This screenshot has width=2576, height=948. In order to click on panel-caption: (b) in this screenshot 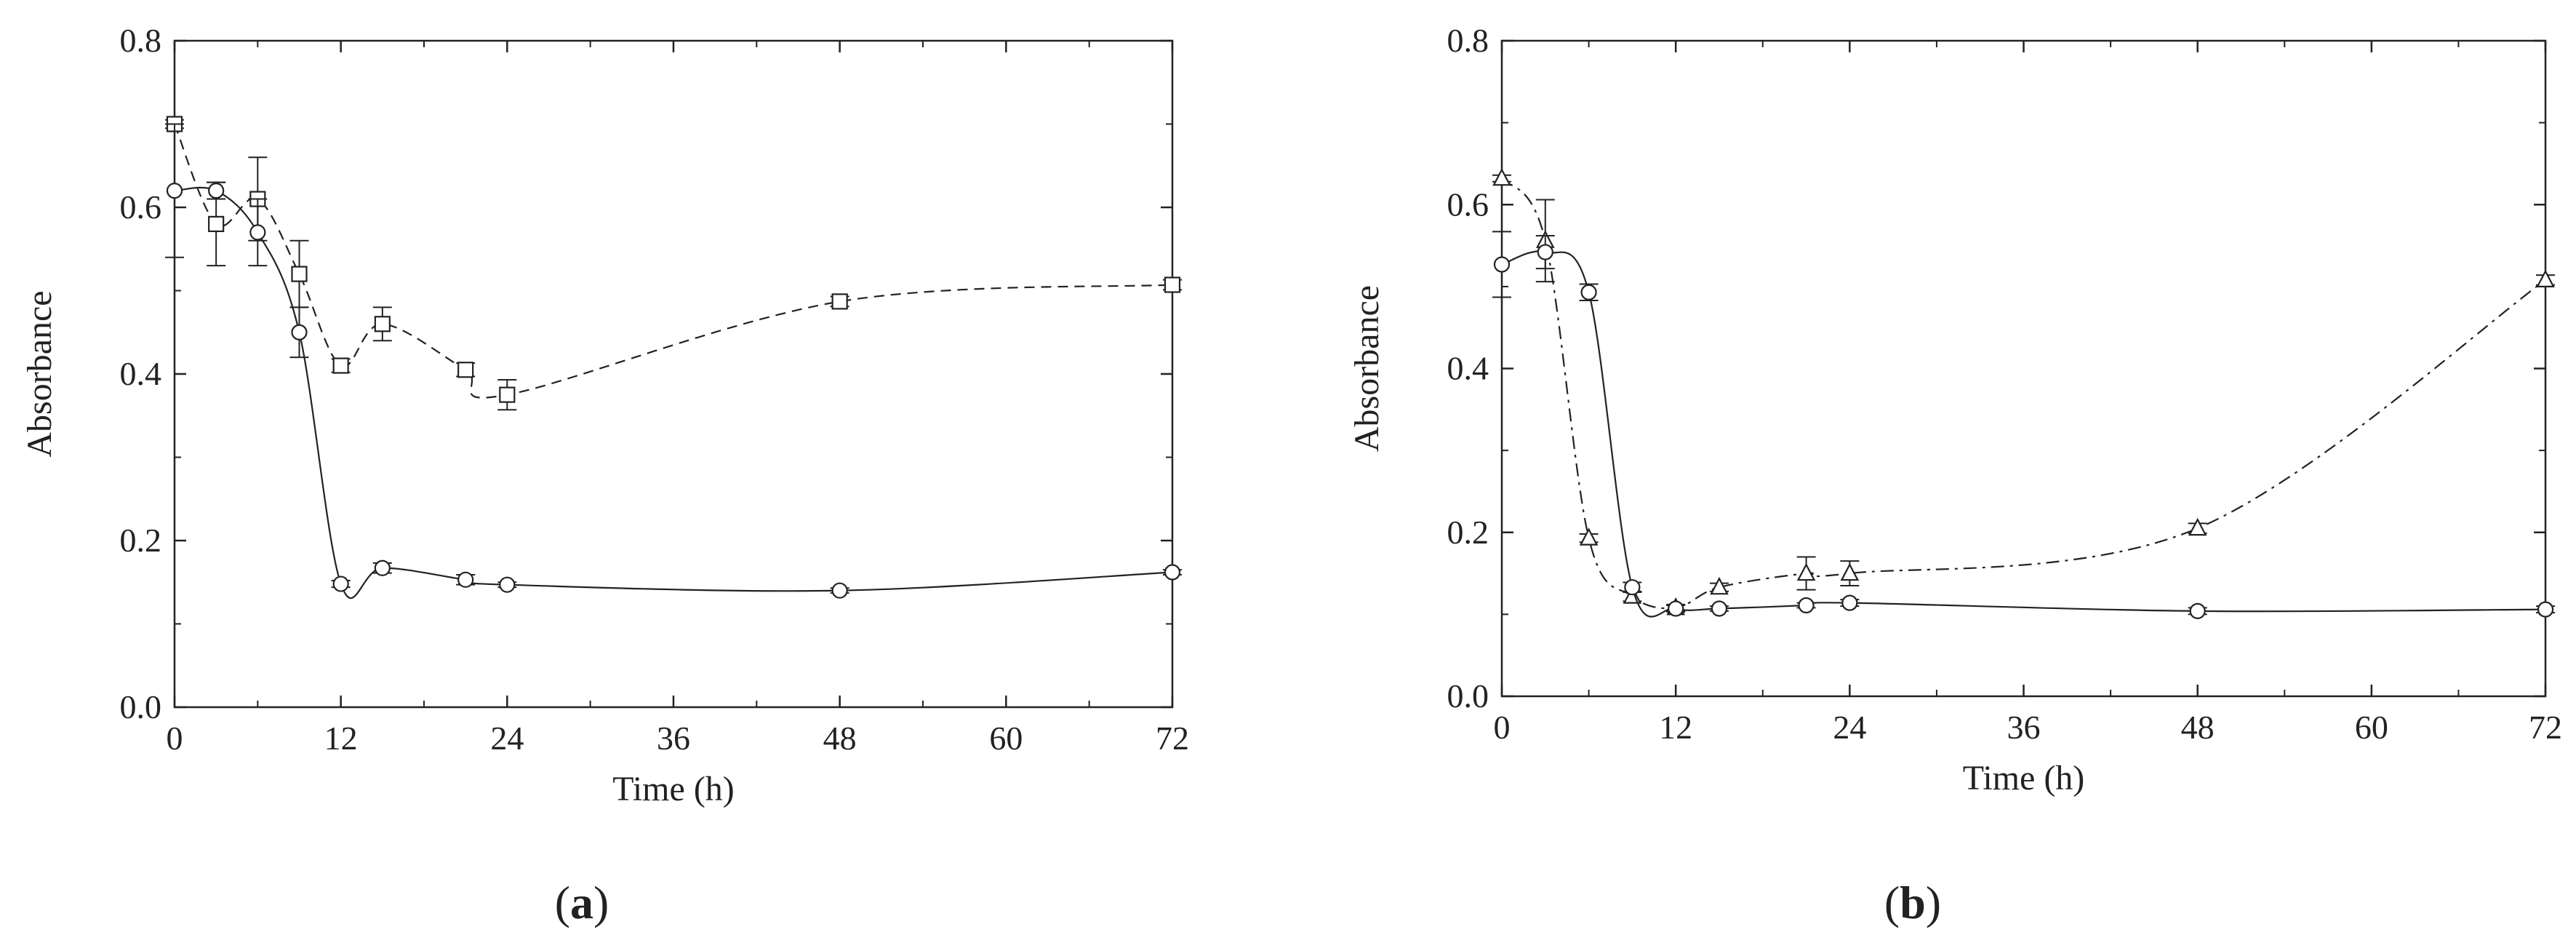, I will do `click(1912, 902)`.